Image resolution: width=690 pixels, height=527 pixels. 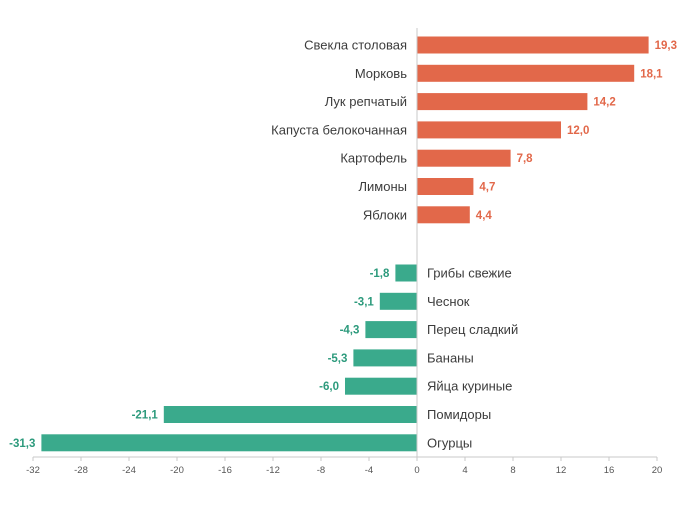 What do you see at coordinates (525, 159) in the screenshot?
I see `value-label-0-4: 7,8` at bounding box center [525, 159].